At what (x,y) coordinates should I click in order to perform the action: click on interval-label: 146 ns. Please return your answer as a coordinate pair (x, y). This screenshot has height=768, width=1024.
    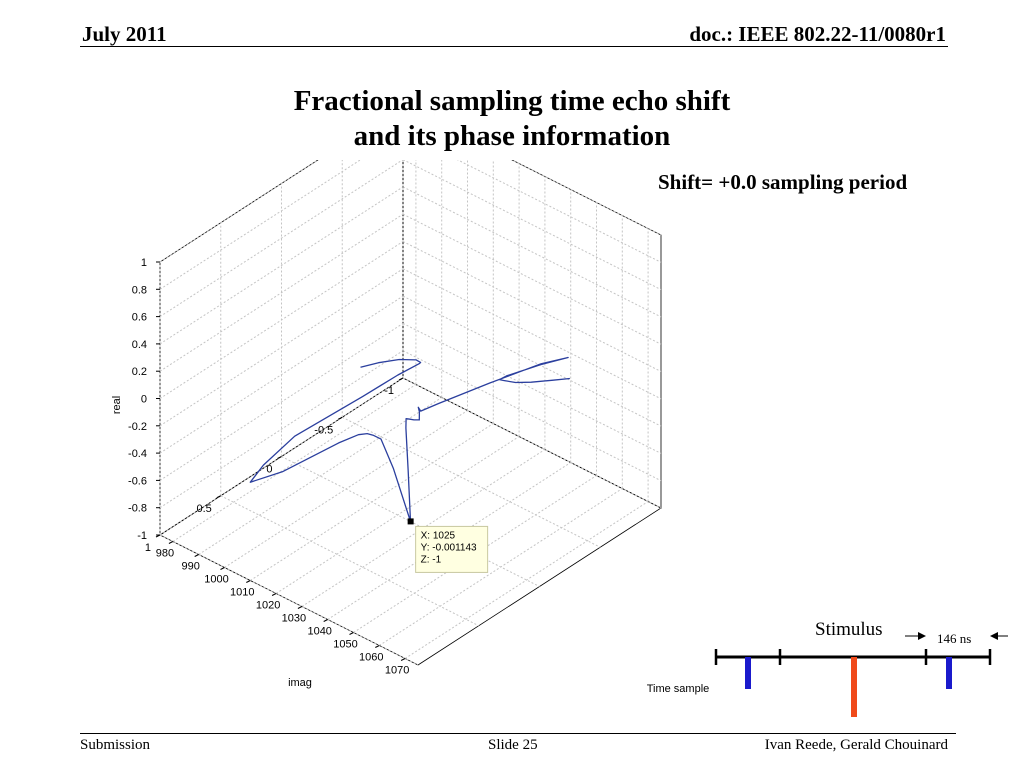
    Looking at the image, I should click on (954, 638).